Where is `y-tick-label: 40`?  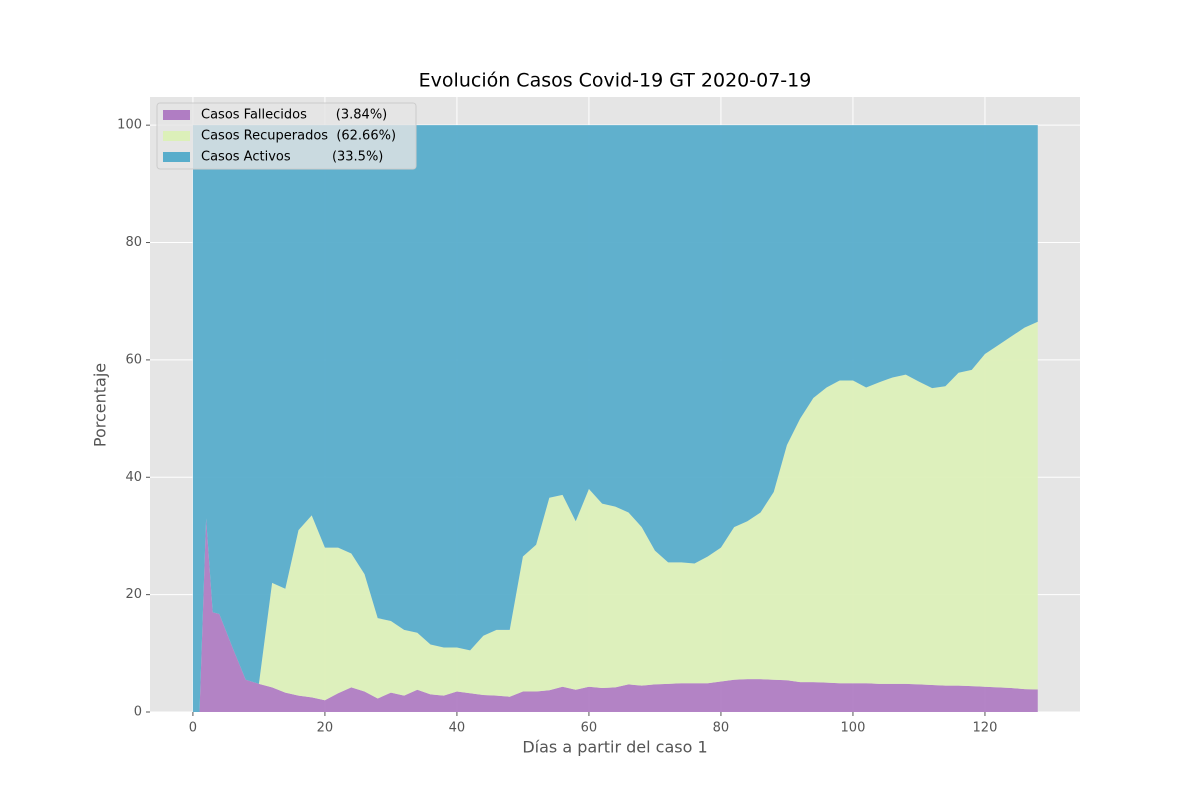 y-tick-label: 40 is located at coordinates (133, 477).